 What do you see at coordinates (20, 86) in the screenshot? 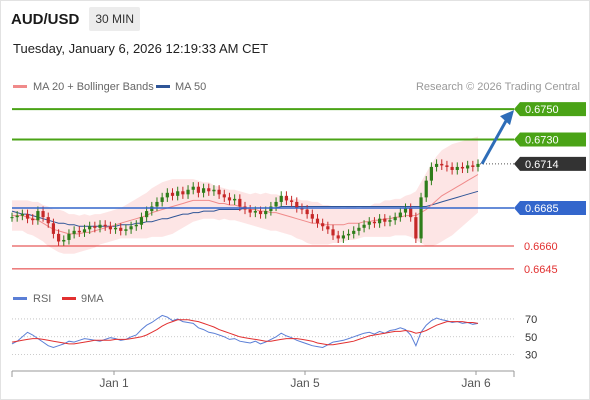
I see `ma20-legend-swatch` at bounding box center [20, 86].